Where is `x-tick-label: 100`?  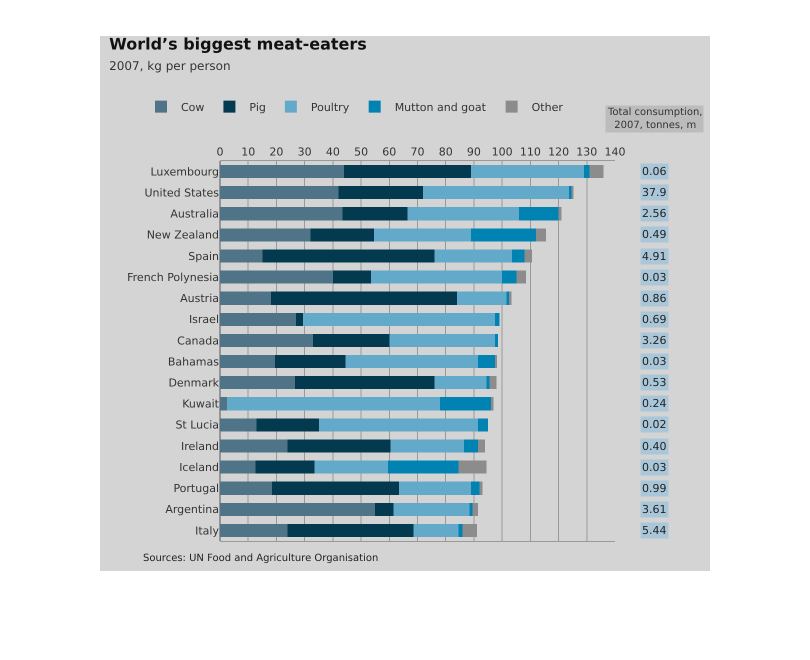
x-tick-label: 100 is located at coordinates (502, 152).